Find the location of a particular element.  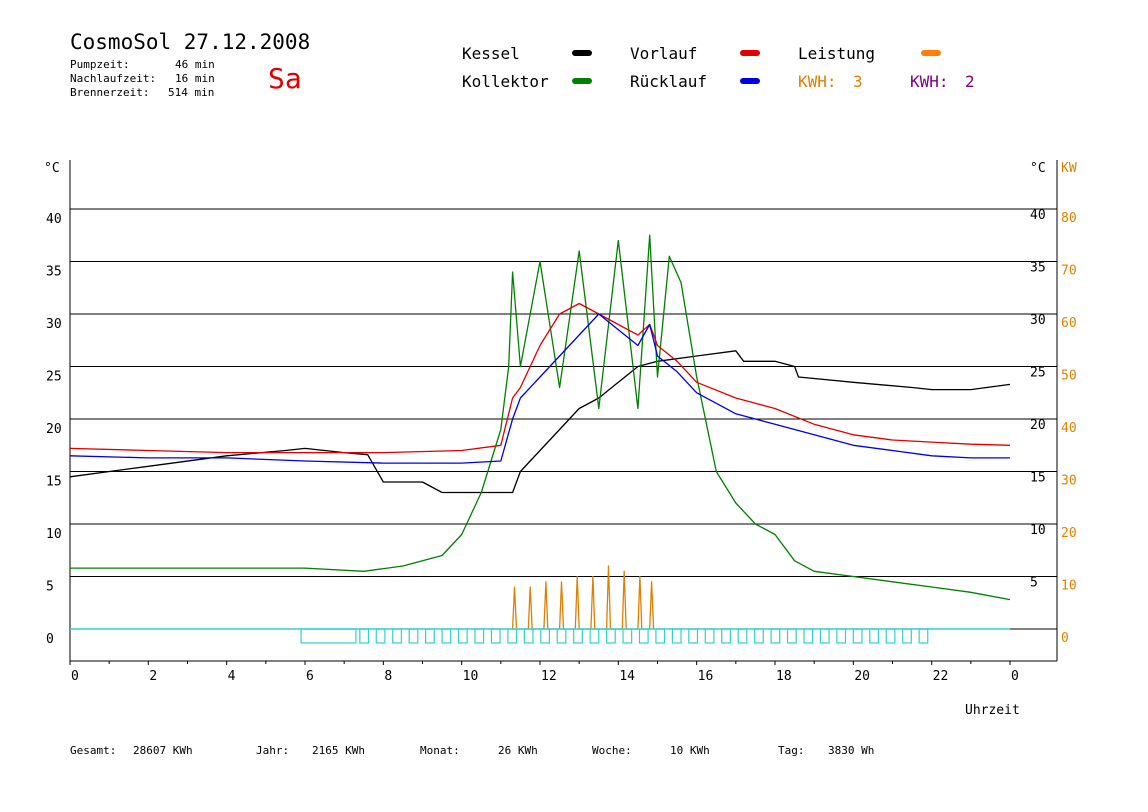

x-tick-label: 8 is located at coordinates (388, 676).